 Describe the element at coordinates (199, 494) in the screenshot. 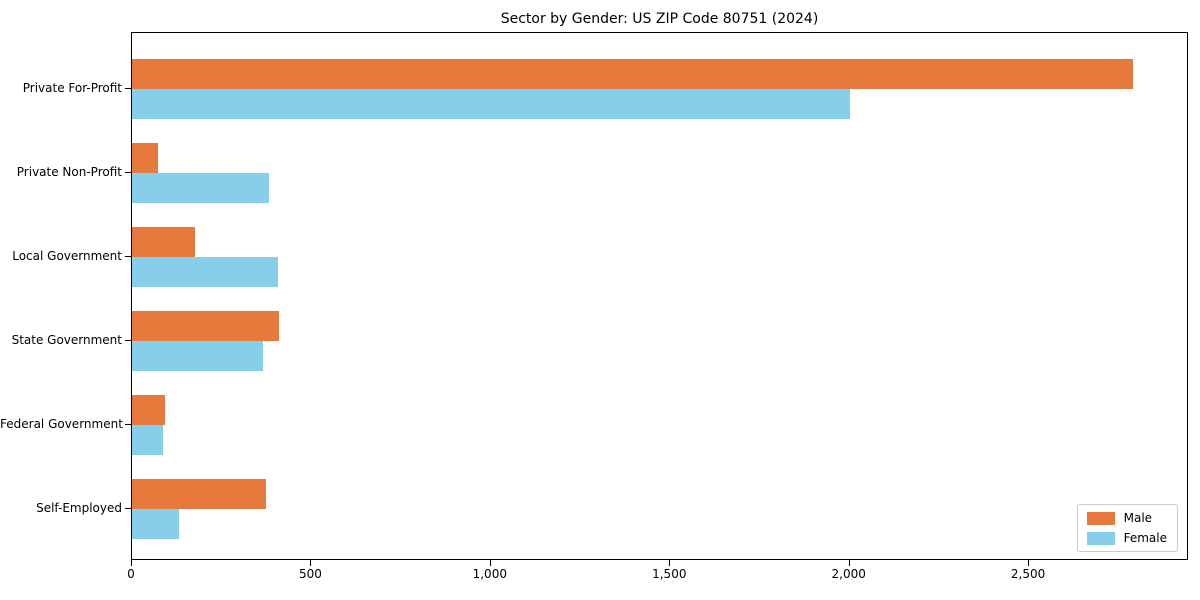

I see `bar-male-self-employed` at that location.